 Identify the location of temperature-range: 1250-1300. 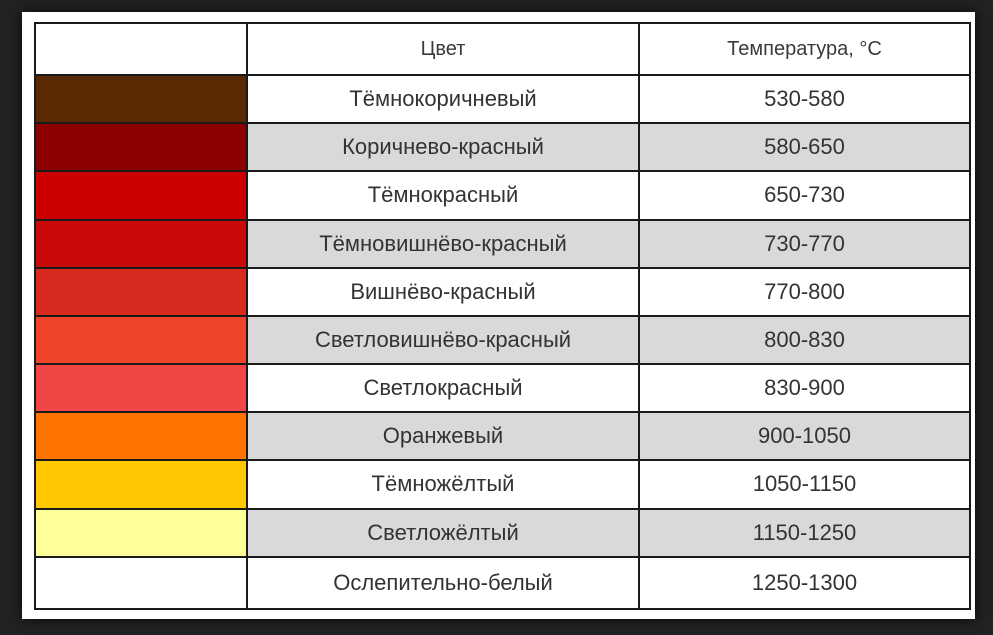
(804, 583).